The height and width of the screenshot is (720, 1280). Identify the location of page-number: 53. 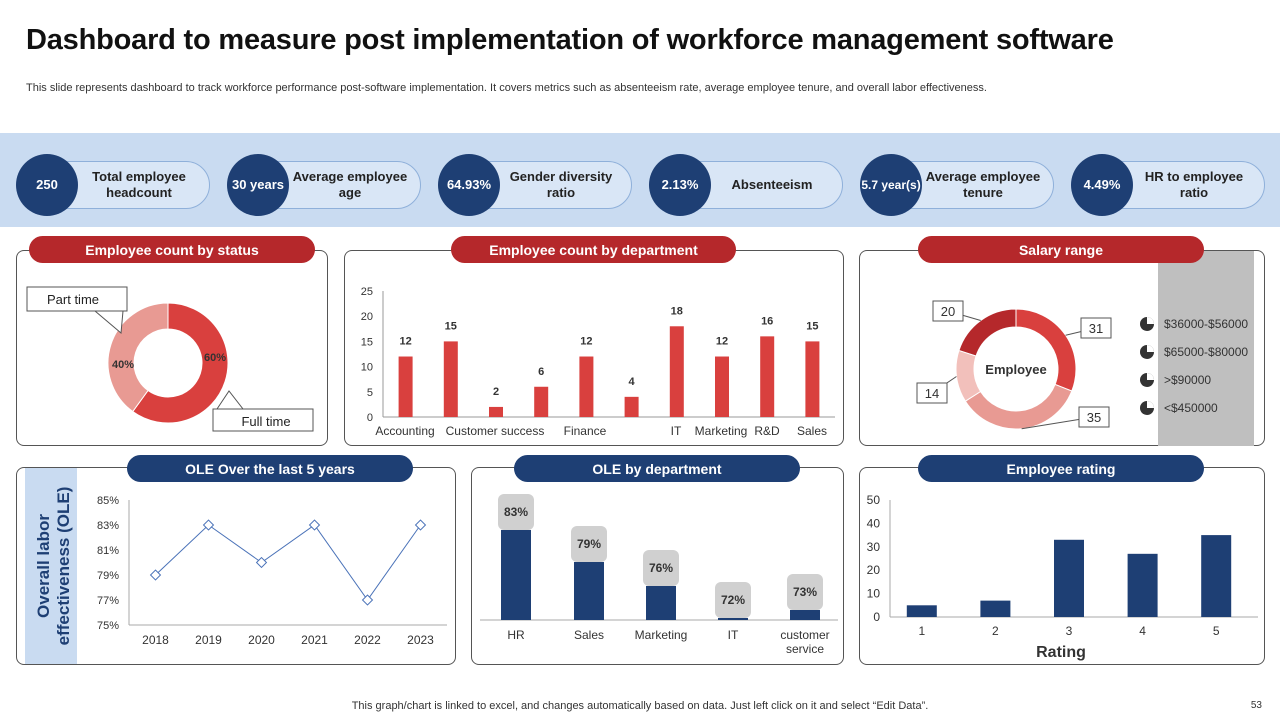
(1256, 705).